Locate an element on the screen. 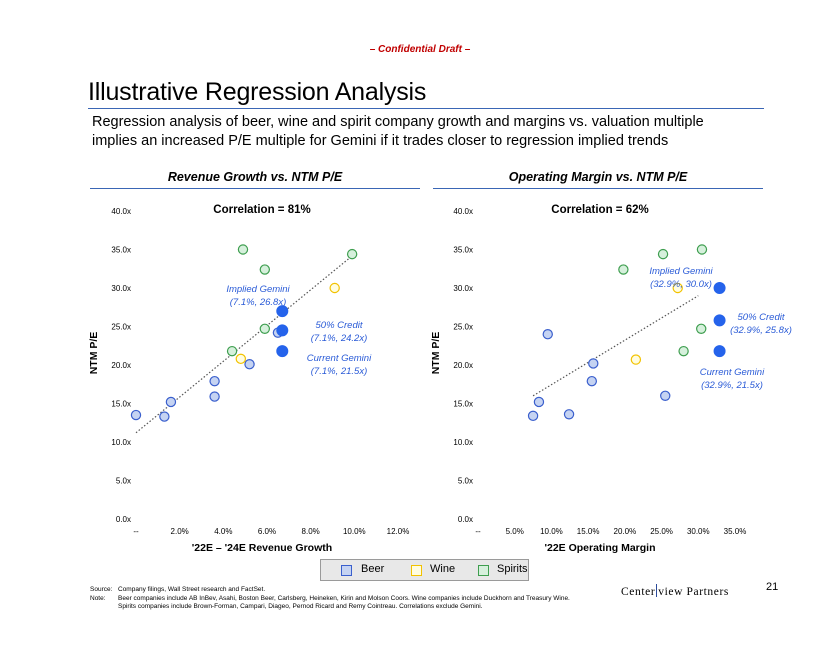 The image size is (840, 649). chart2-x-tick-label: 10.0% is located at coordinates (551, 531).